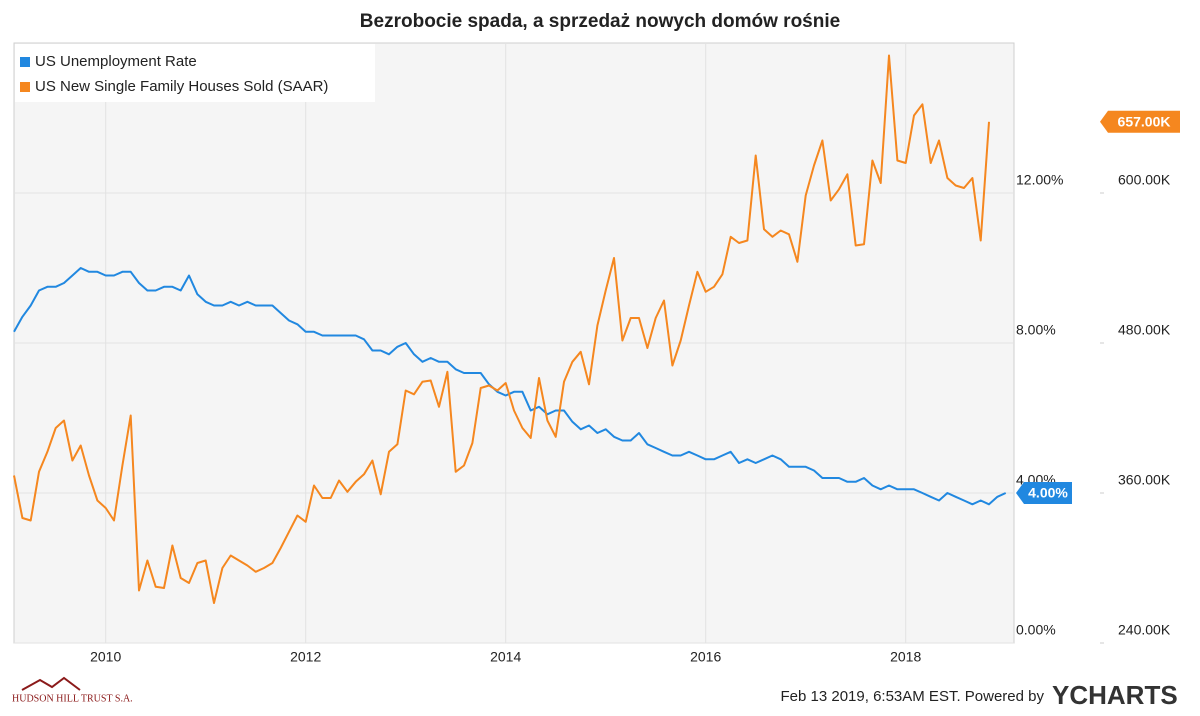  Describe the element at coordinates (1144, 121) in the screenshot. I see `badge-label: 657.00K` at that location.